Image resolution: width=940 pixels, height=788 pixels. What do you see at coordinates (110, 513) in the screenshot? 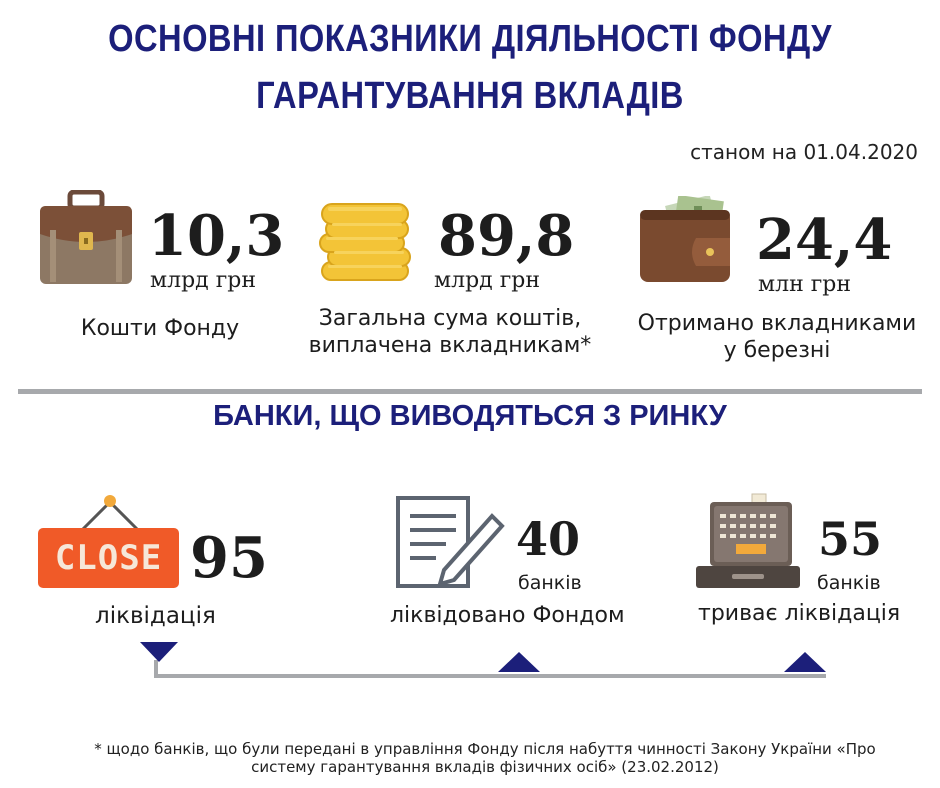
I see `sign-hanger-icon` at bounding box center [110, 513].